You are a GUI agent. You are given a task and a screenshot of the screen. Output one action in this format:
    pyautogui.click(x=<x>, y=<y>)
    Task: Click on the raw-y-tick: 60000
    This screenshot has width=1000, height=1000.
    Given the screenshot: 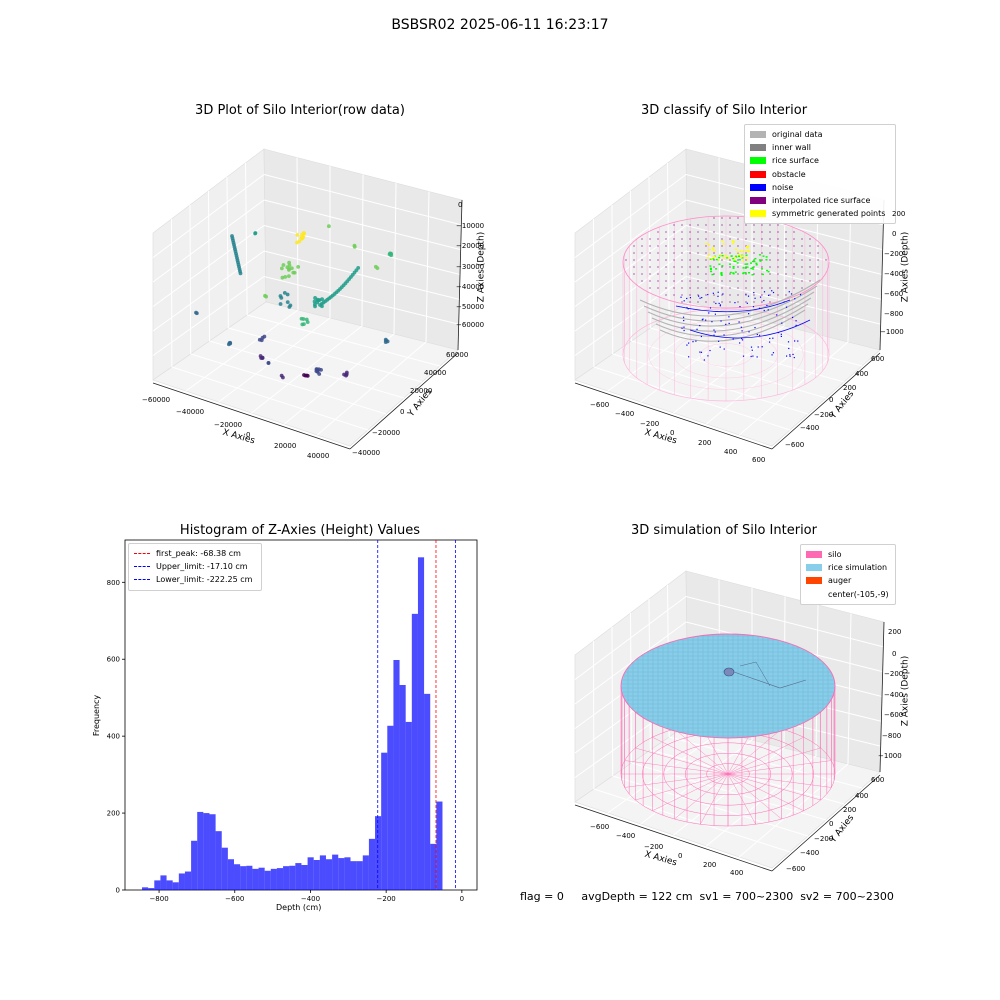 What is the action you would take?
    pyautogui.click(x=457, y=355)
    